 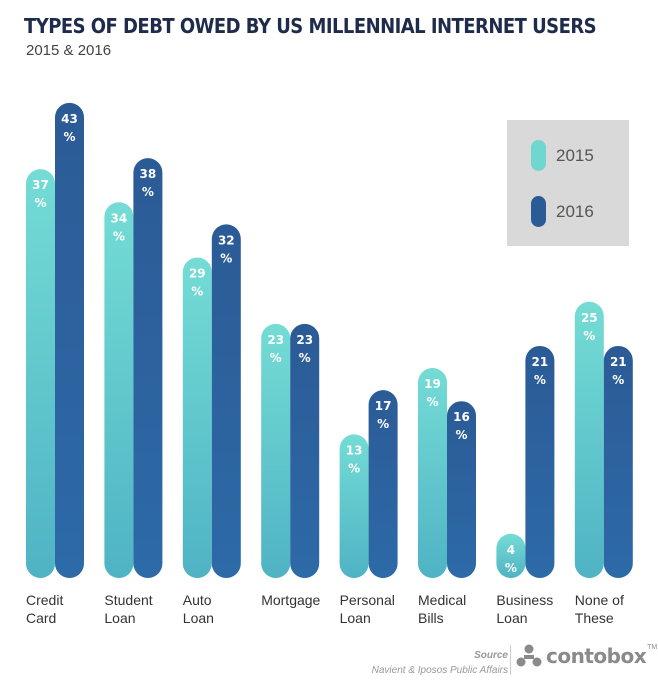 What do you see at coordinates (354, 450) in the screenshot?
I see `data-label-personal-loan-2015: 13` at bounding box center [354, 450].